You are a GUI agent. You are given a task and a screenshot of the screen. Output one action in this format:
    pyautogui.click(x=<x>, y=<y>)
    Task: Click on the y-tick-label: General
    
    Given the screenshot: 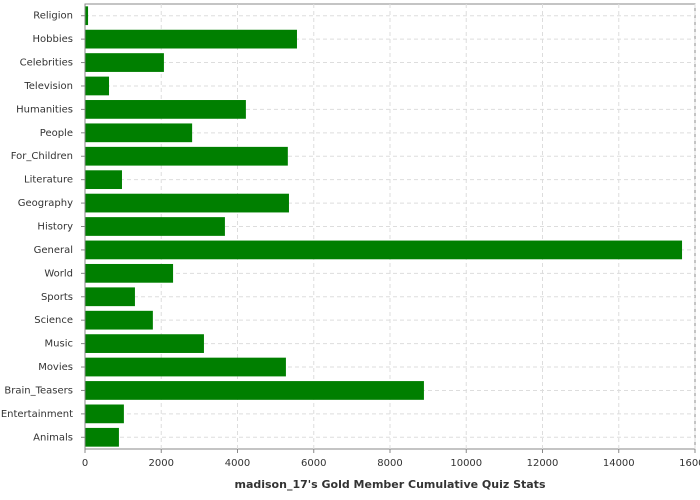 What is the action you would take?
    pyautogui.click(x=53, y=250)
    